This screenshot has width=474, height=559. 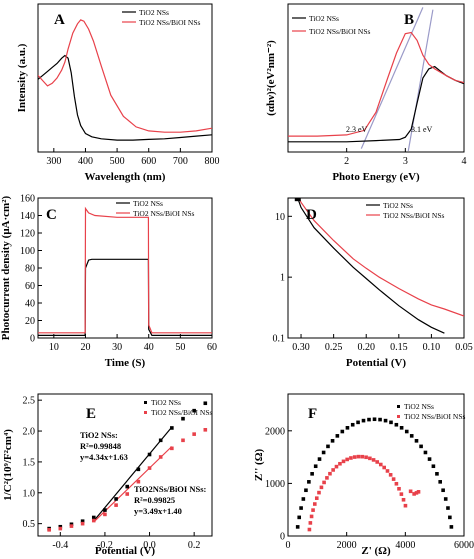 I want to click on panel-f-xlabel: Z' (Ω), so click(x=376, y=551).